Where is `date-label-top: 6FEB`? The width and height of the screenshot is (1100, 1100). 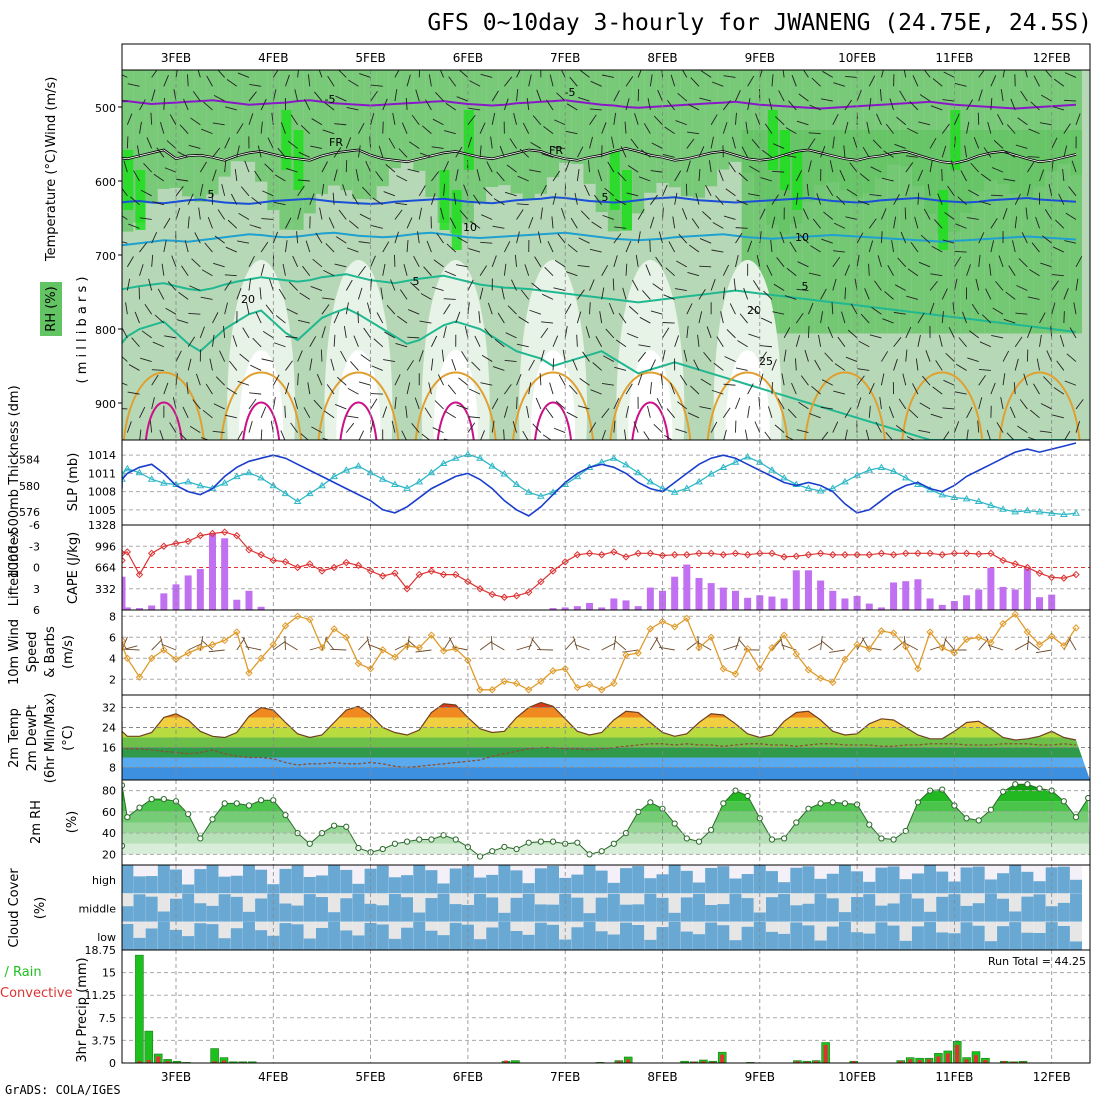
date-label-top: 6FEB is located at coordinates (468, 58).